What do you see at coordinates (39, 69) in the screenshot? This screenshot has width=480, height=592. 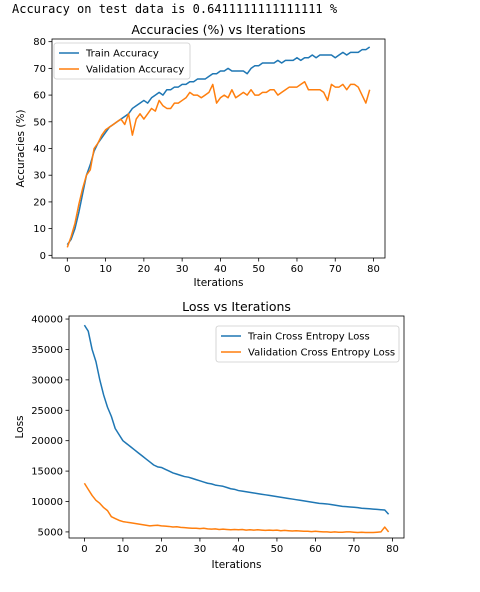 I see `y-tick-label: 70` at bounding box center [39, 69].